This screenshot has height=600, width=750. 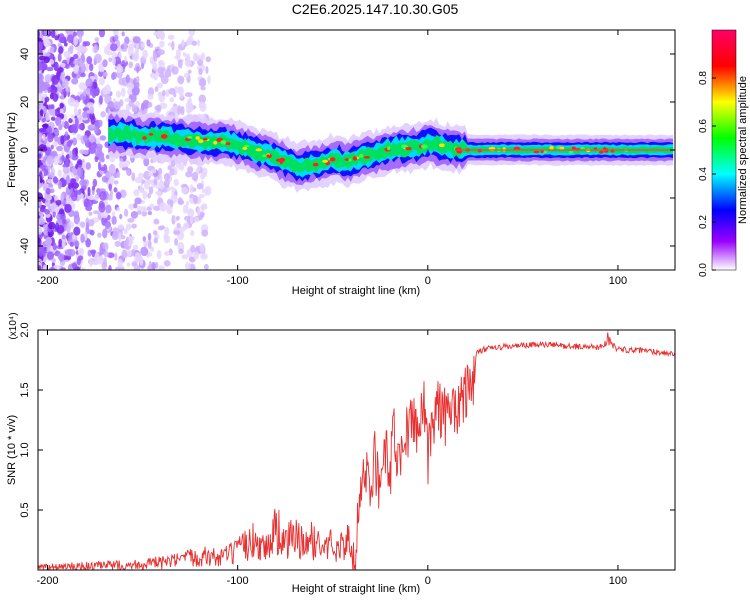 What do you see at coordinates (47, 581) in the screenshot?
I see `snr-xtick-label: -200` at bounding box center [47, 581].